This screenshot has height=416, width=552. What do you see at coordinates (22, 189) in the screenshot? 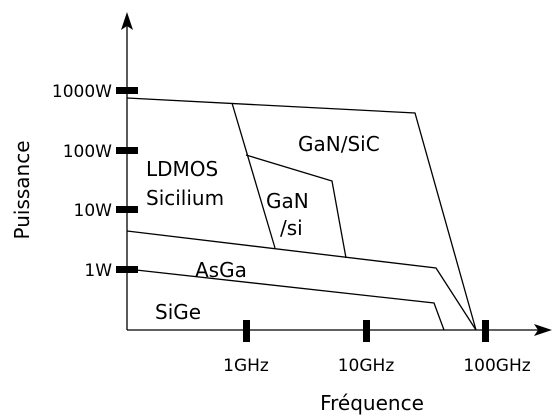
I see `y-axis-label: Puissance` at bounding box center [22, 189].